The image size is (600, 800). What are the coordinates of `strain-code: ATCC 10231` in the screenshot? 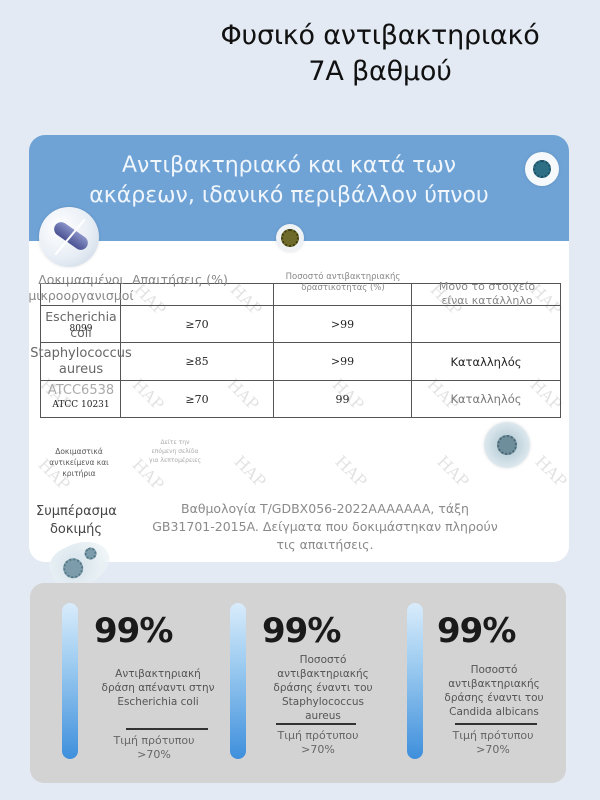 It's located at (81, 405).